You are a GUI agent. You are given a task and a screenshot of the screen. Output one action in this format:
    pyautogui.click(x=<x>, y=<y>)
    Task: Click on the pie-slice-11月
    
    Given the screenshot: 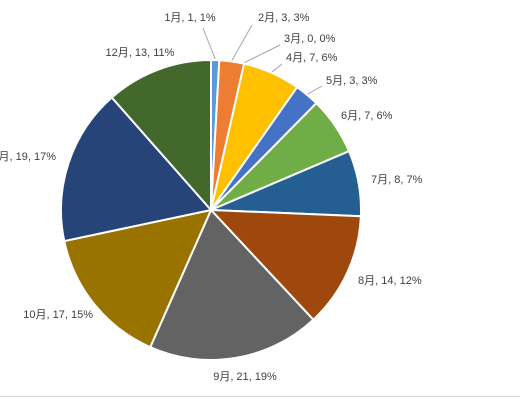 What is the action you would take?
    pyautogui.click(x=136, y=169)
    